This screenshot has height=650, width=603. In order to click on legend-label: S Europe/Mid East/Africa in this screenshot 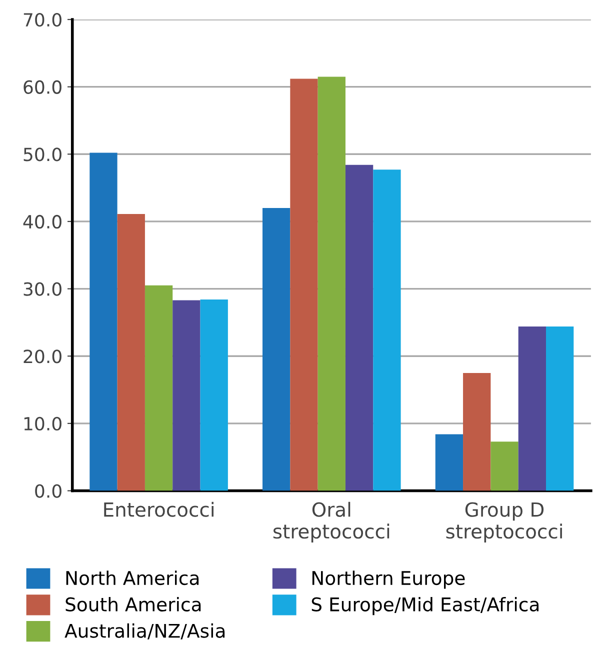, I will do `click(425, 606)`.